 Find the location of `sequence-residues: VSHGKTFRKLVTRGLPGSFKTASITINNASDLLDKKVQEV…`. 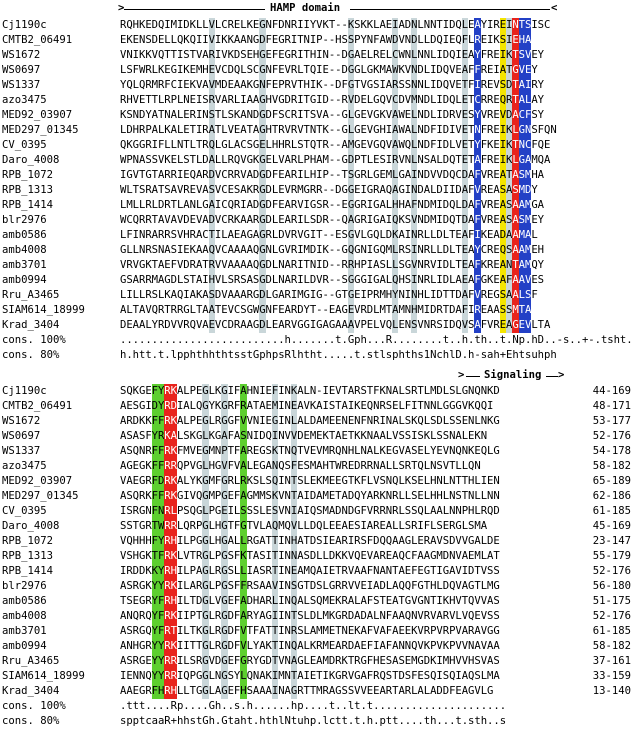

sequence-residues: VSHGKTFRKLVTRGLPGSFKTASITINNASDLLDKKVQEV… is located at coordinates (310, 556).